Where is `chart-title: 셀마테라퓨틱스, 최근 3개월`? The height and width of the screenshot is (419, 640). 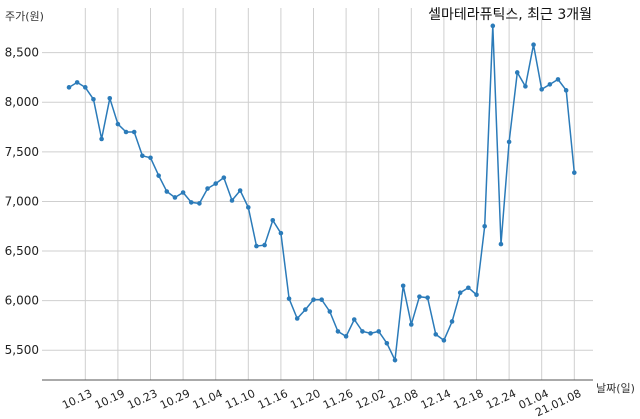 chart-title: 셀마테라퓨틱스, 최근 3개월 is located at coordinates (510, 15).